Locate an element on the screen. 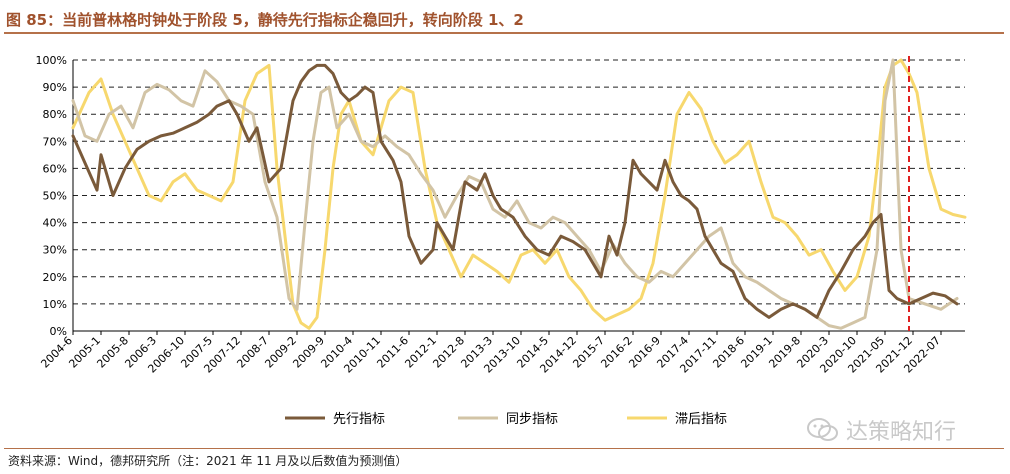 This screenshot has width=1010, height=474. title-rule is located at coordinates (504, 33).